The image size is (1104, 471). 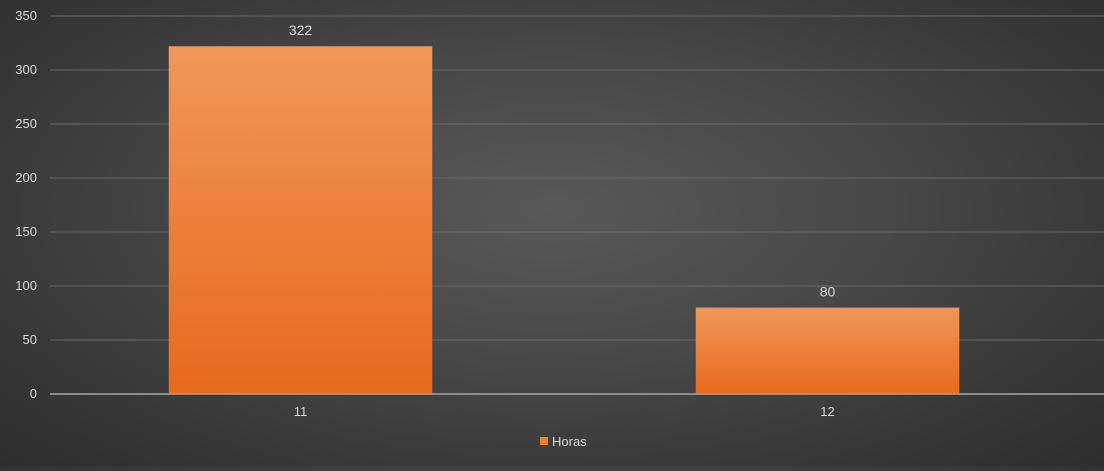 What do you see at coordinates (26, 285) in the screenshot?
I see `y-tick-label: 100` at bounding box center [26, 285].